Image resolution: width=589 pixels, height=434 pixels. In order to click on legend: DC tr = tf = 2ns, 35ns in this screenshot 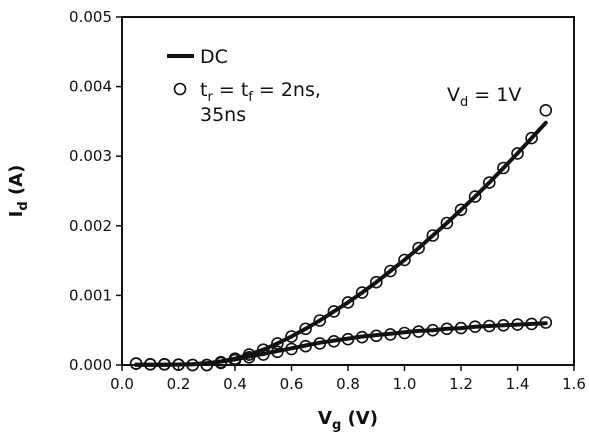, I will do `click(244, 86)`.